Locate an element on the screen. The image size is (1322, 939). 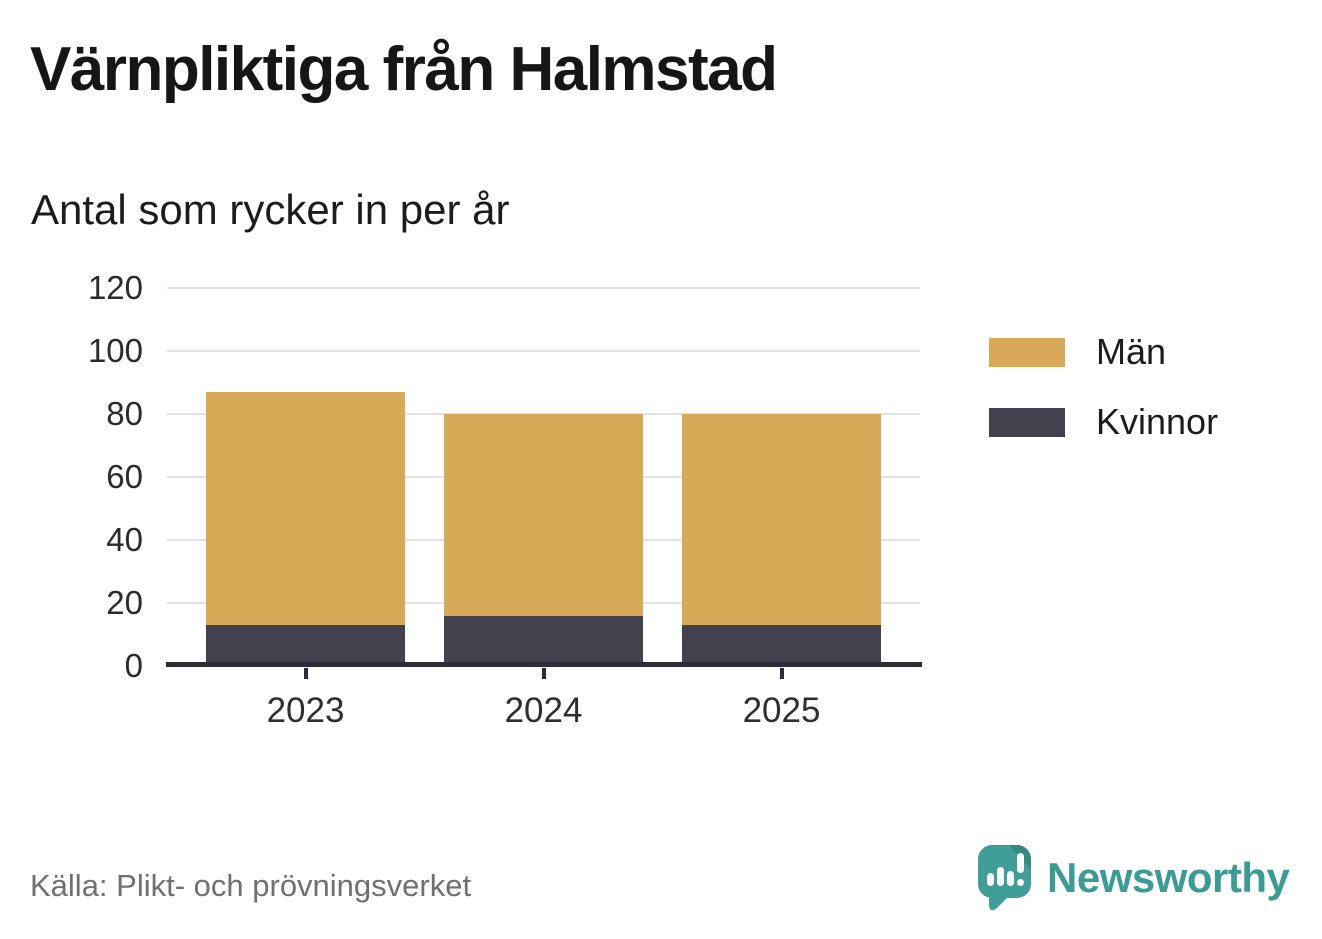
brand-name: Newsworthy is located at coordinates (1168, 877).